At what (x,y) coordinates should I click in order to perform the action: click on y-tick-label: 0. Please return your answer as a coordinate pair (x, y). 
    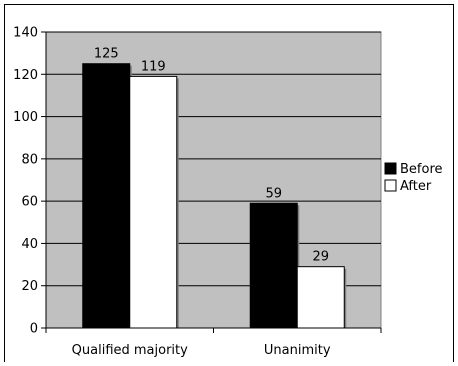
    Looking at the image, I should click on (34, 329).